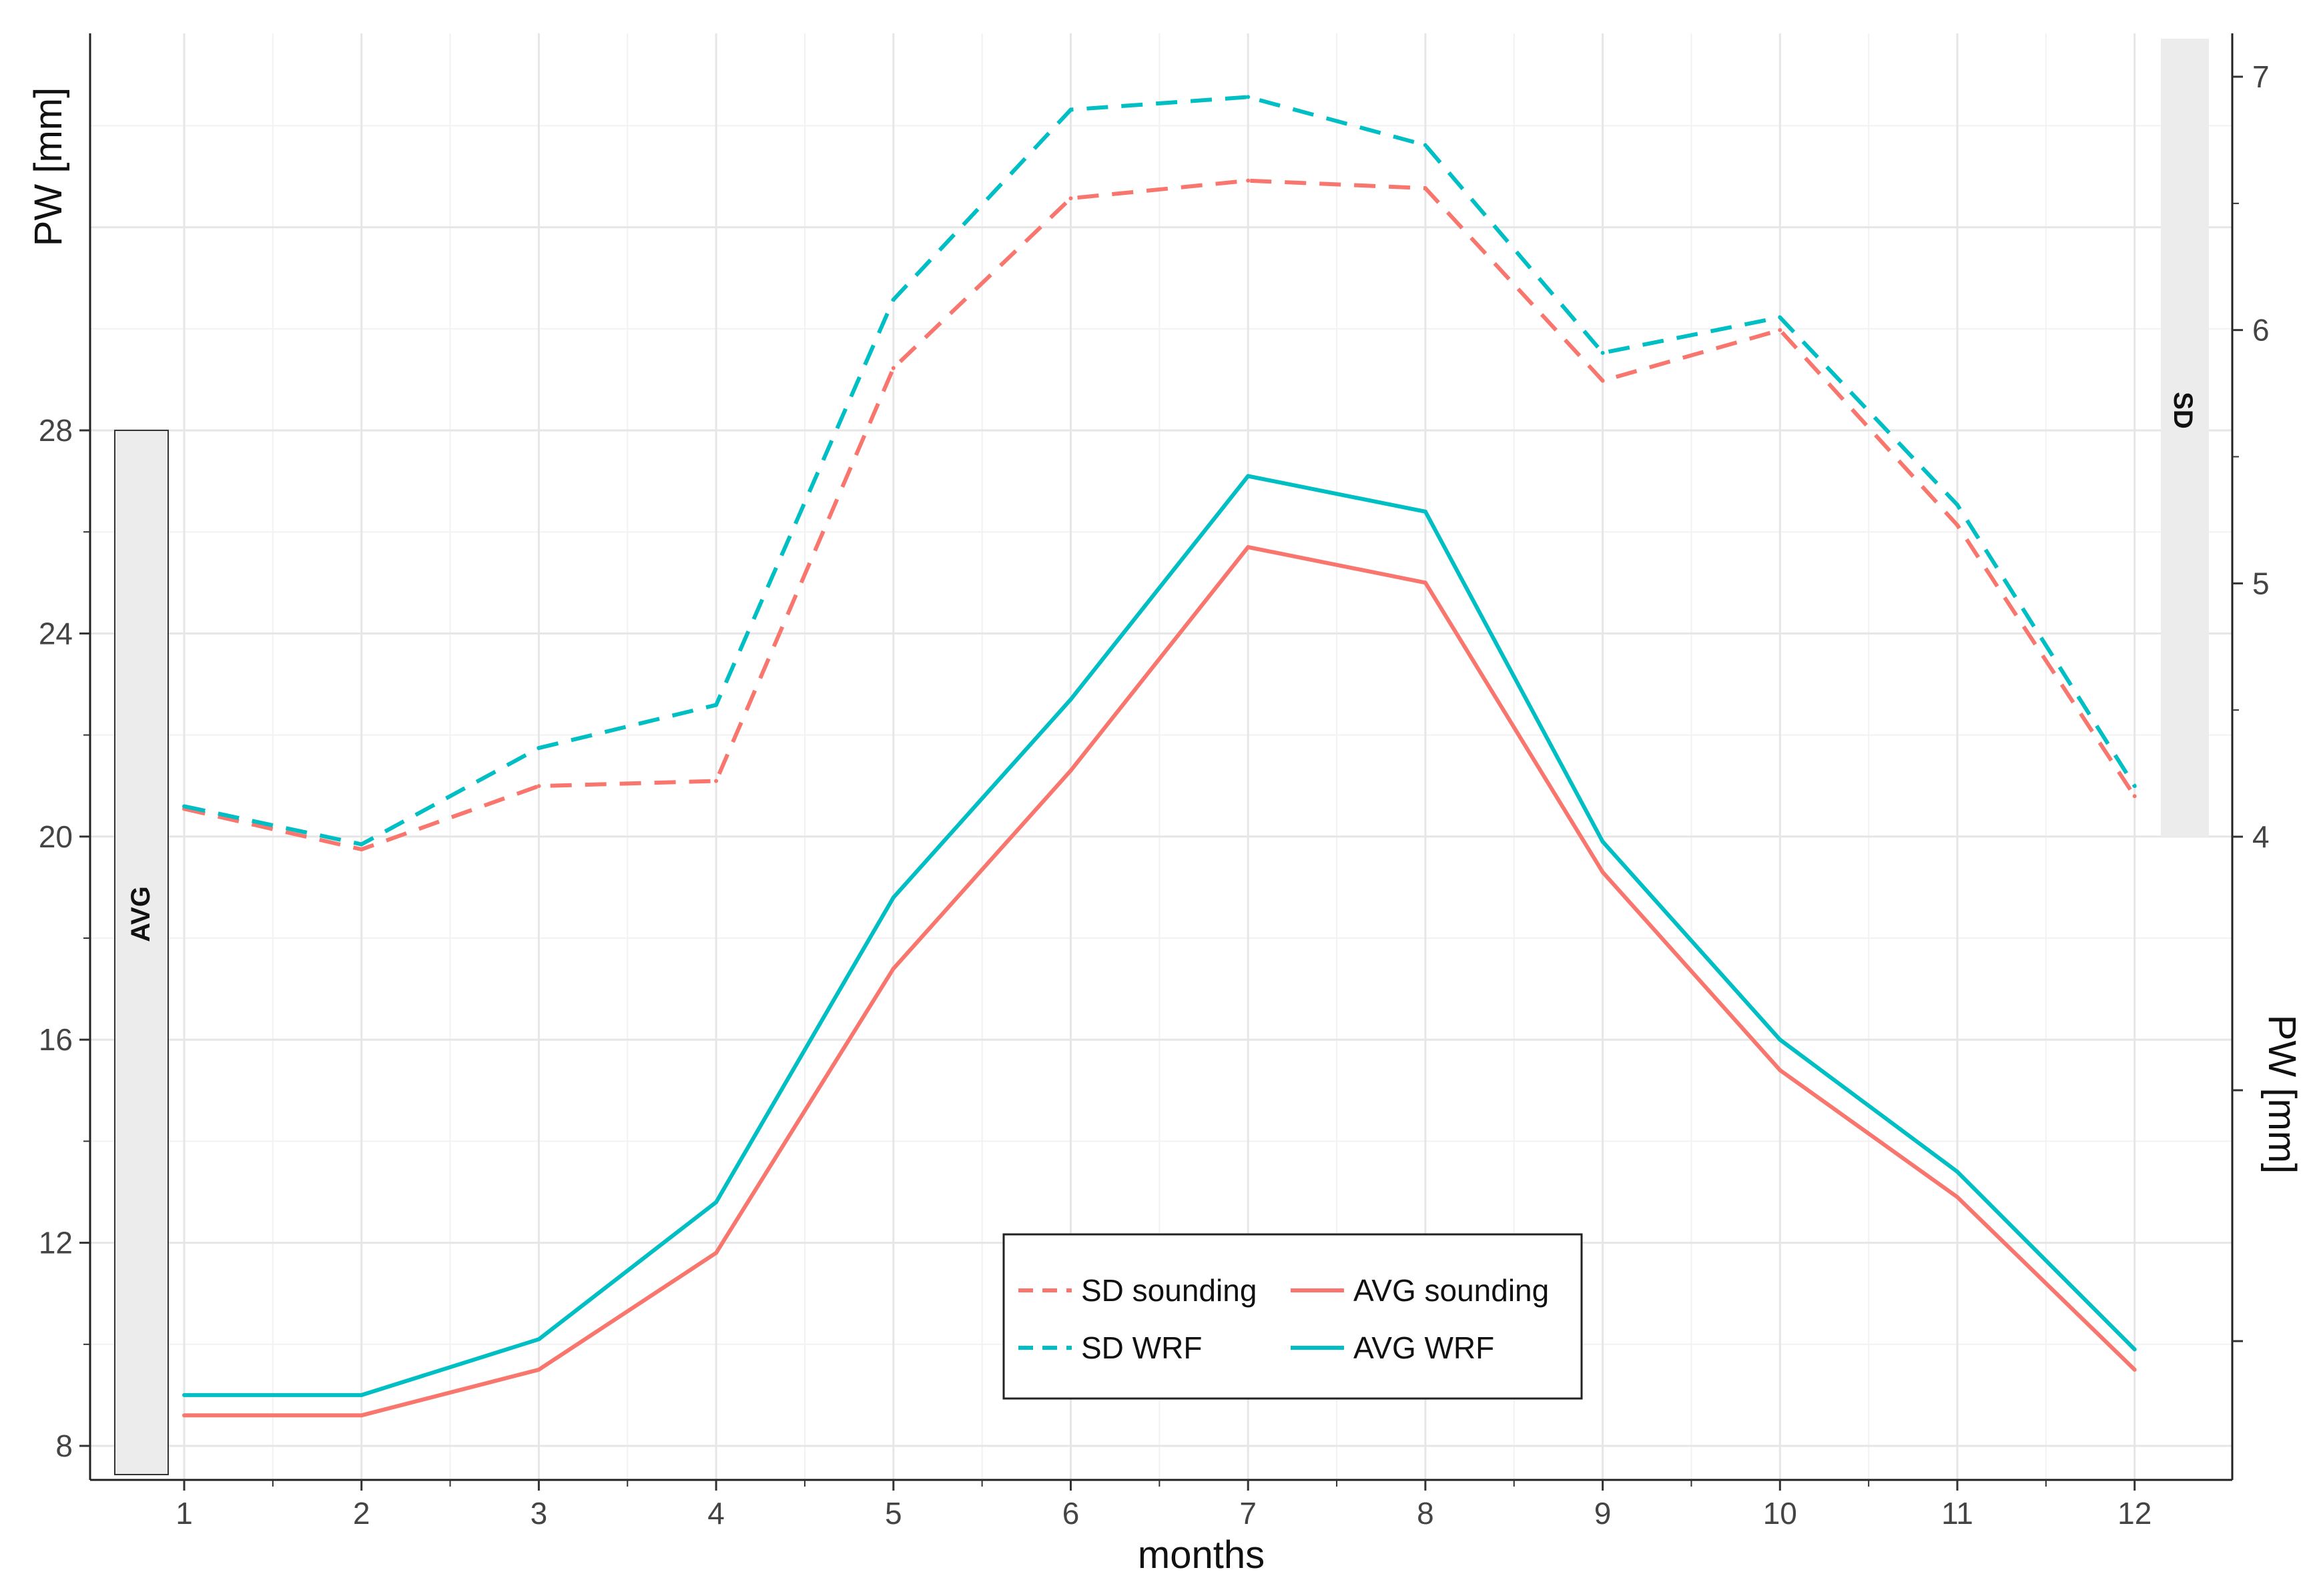  I want to click on x-tick-label: 2, so click(361, 1513).